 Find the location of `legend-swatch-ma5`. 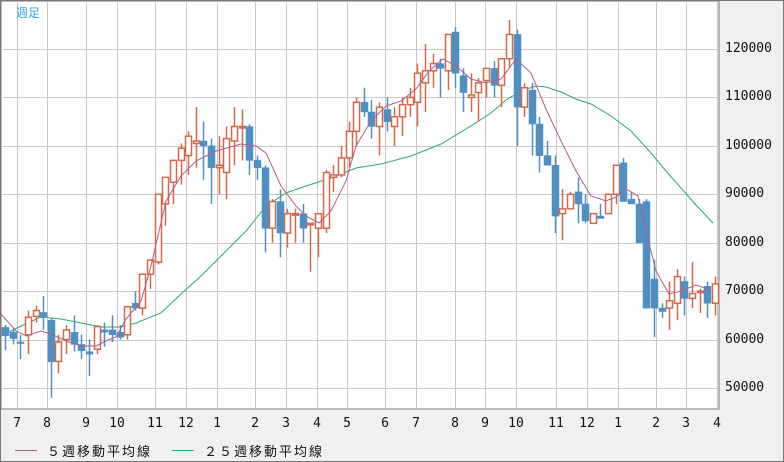

legend-swatch-ma5 is located at coordinates (26, 450).